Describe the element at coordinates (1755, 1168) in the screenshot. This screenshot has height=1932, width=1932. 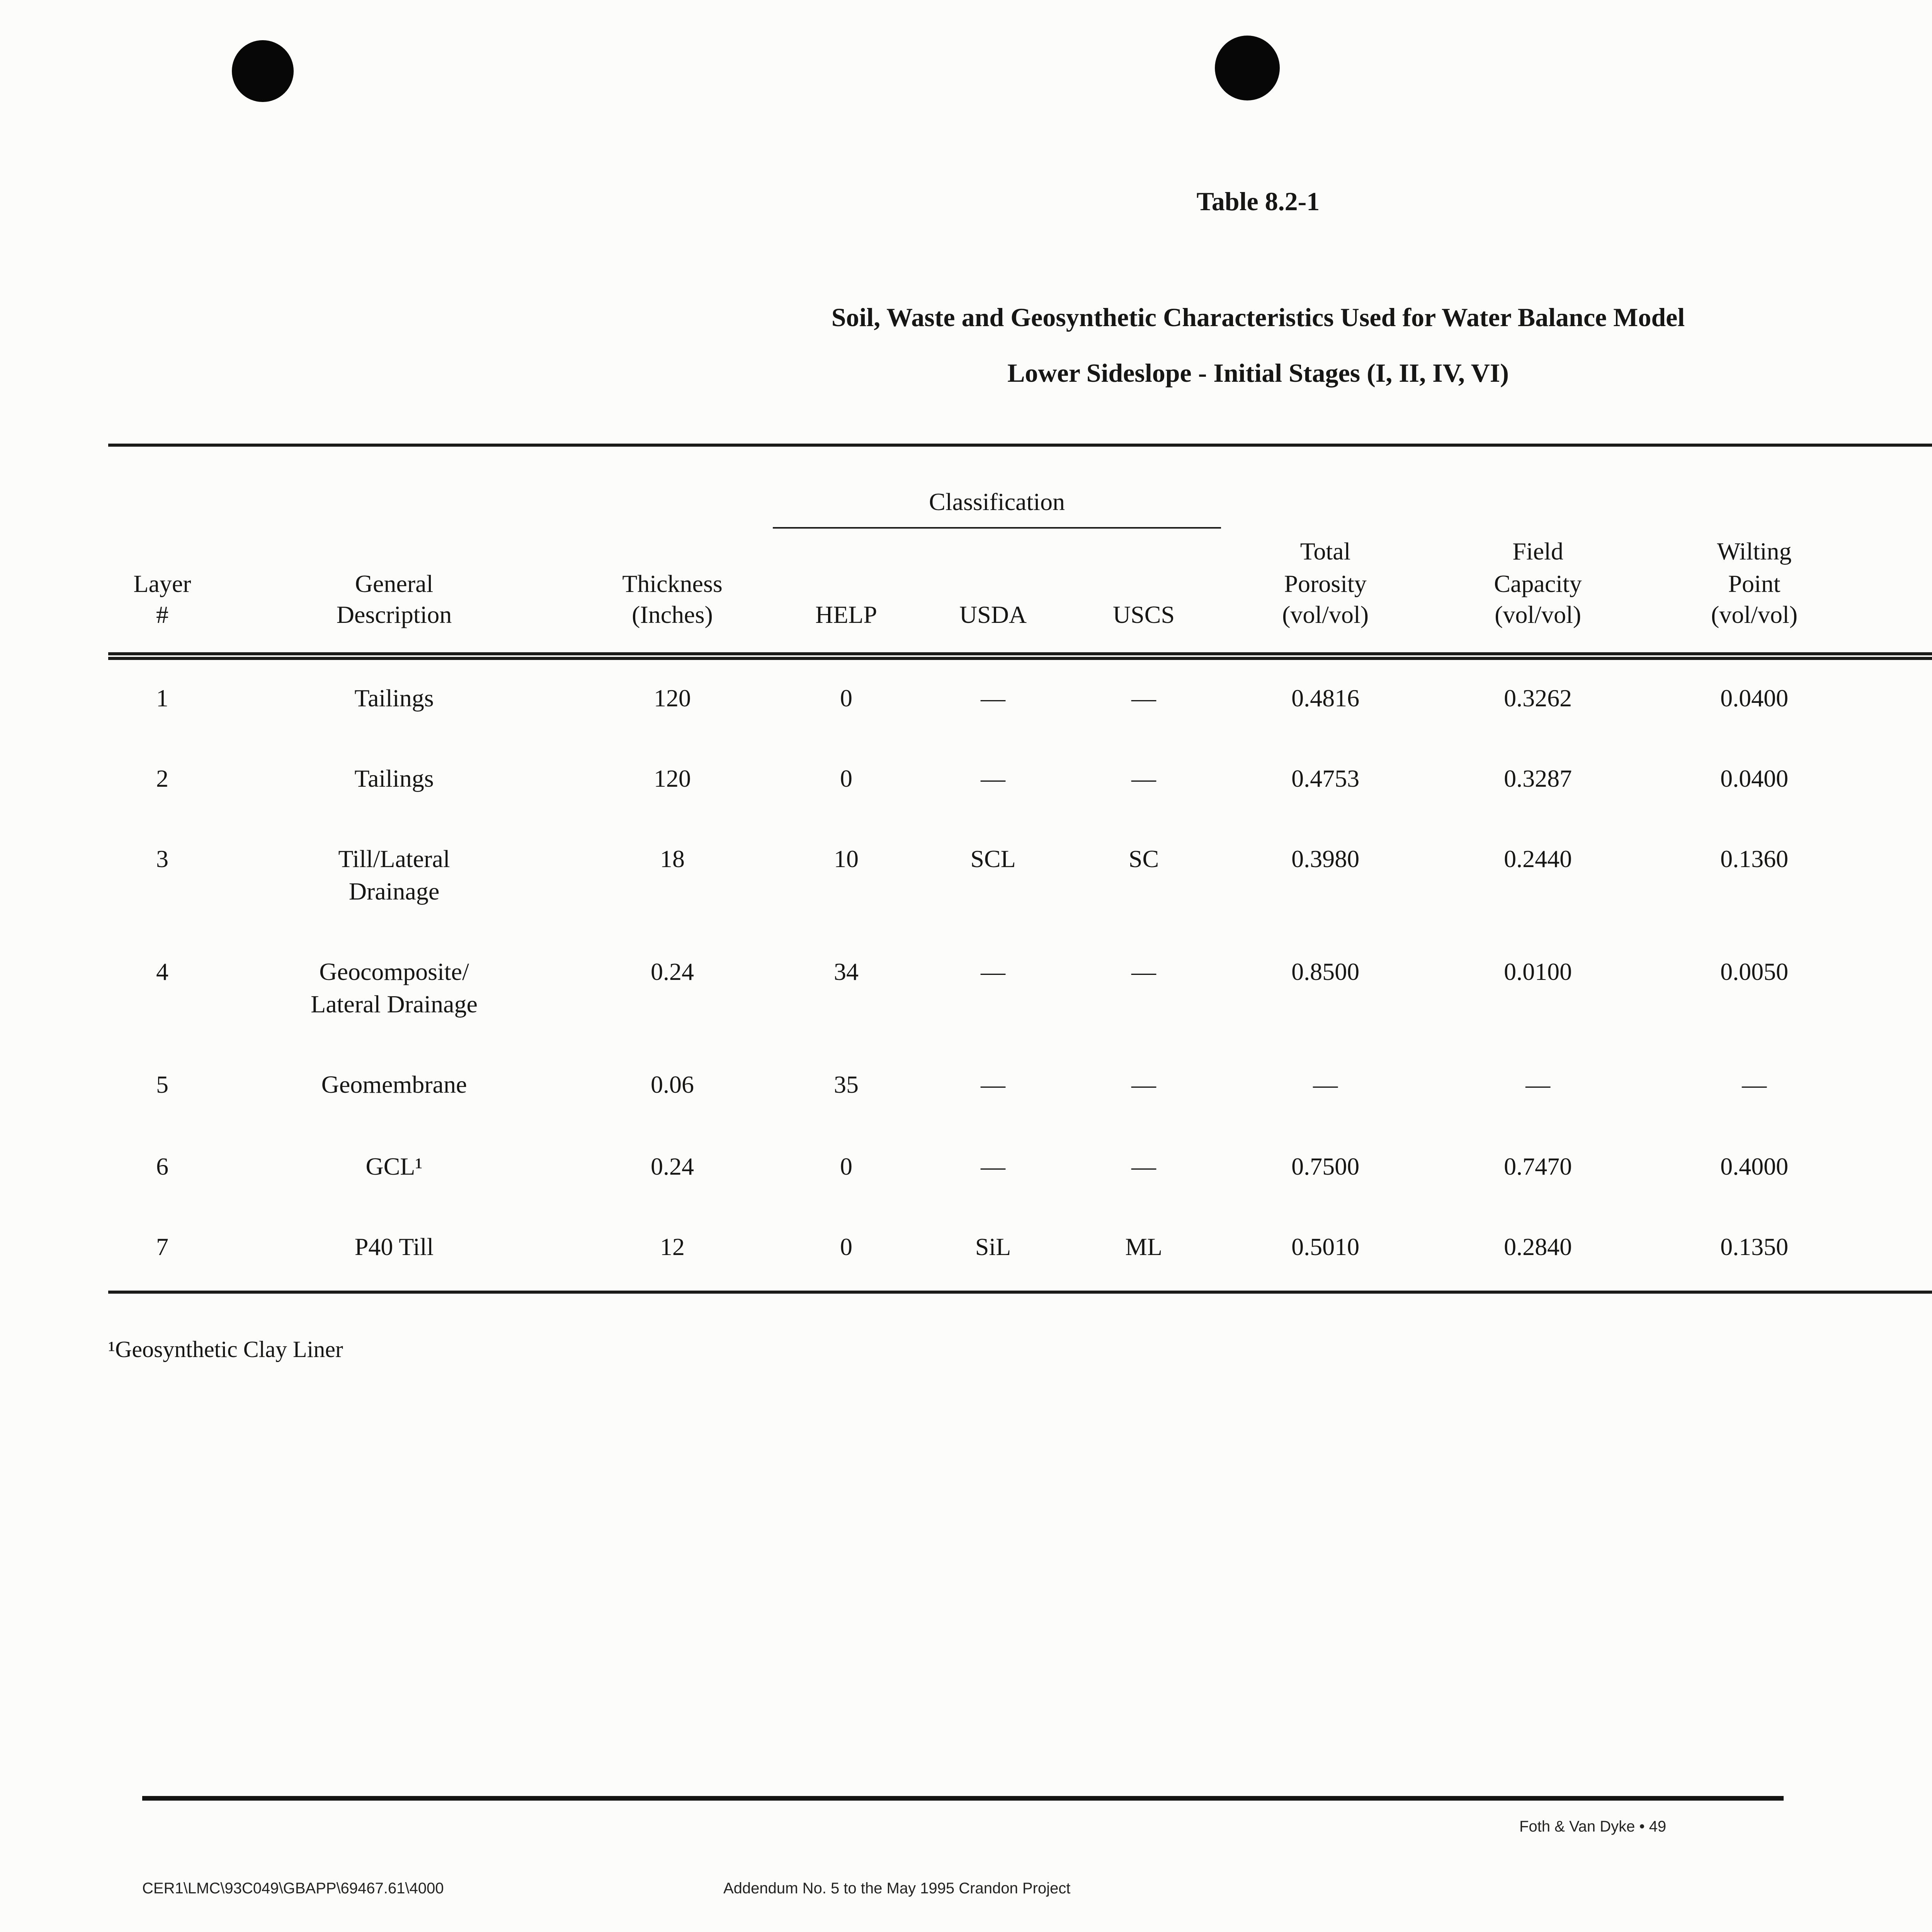
I see `cell-wilting: 0.4000` at that location.